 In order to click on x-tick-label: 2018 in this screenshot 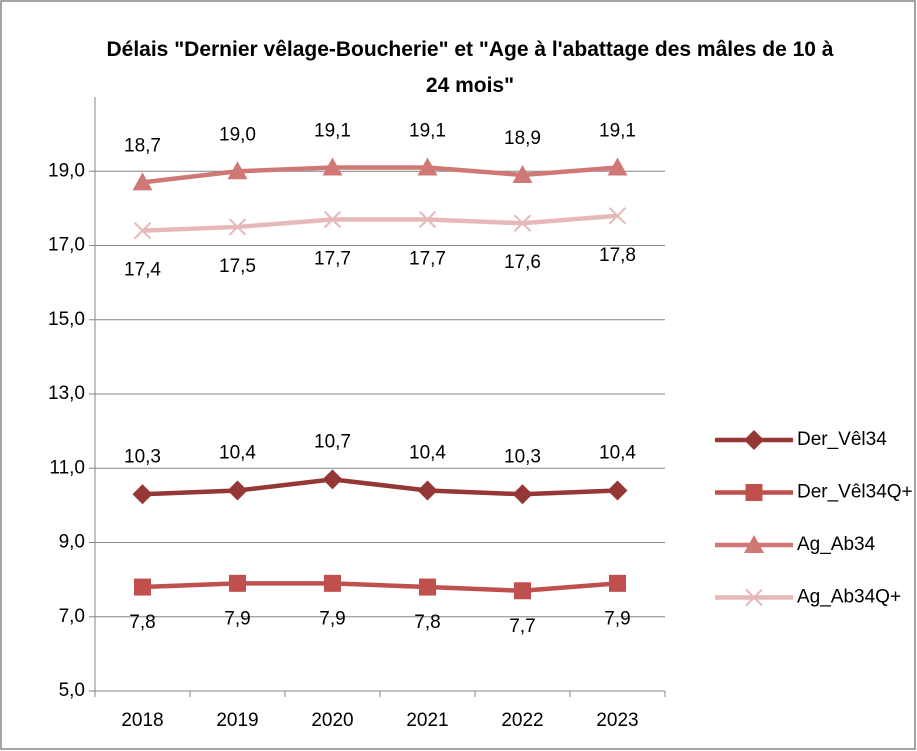, I will do `click(142, 720)`.